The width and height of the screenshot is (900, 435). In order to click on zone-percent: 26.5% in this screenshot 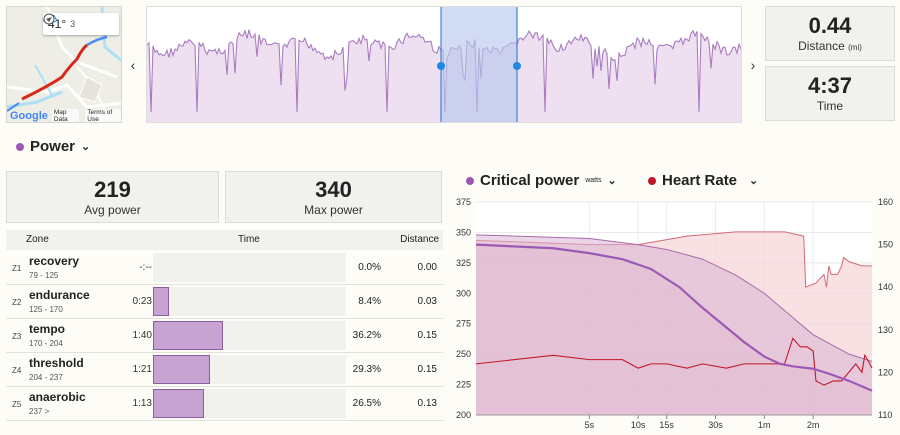, I will do `click(366, 403)`.